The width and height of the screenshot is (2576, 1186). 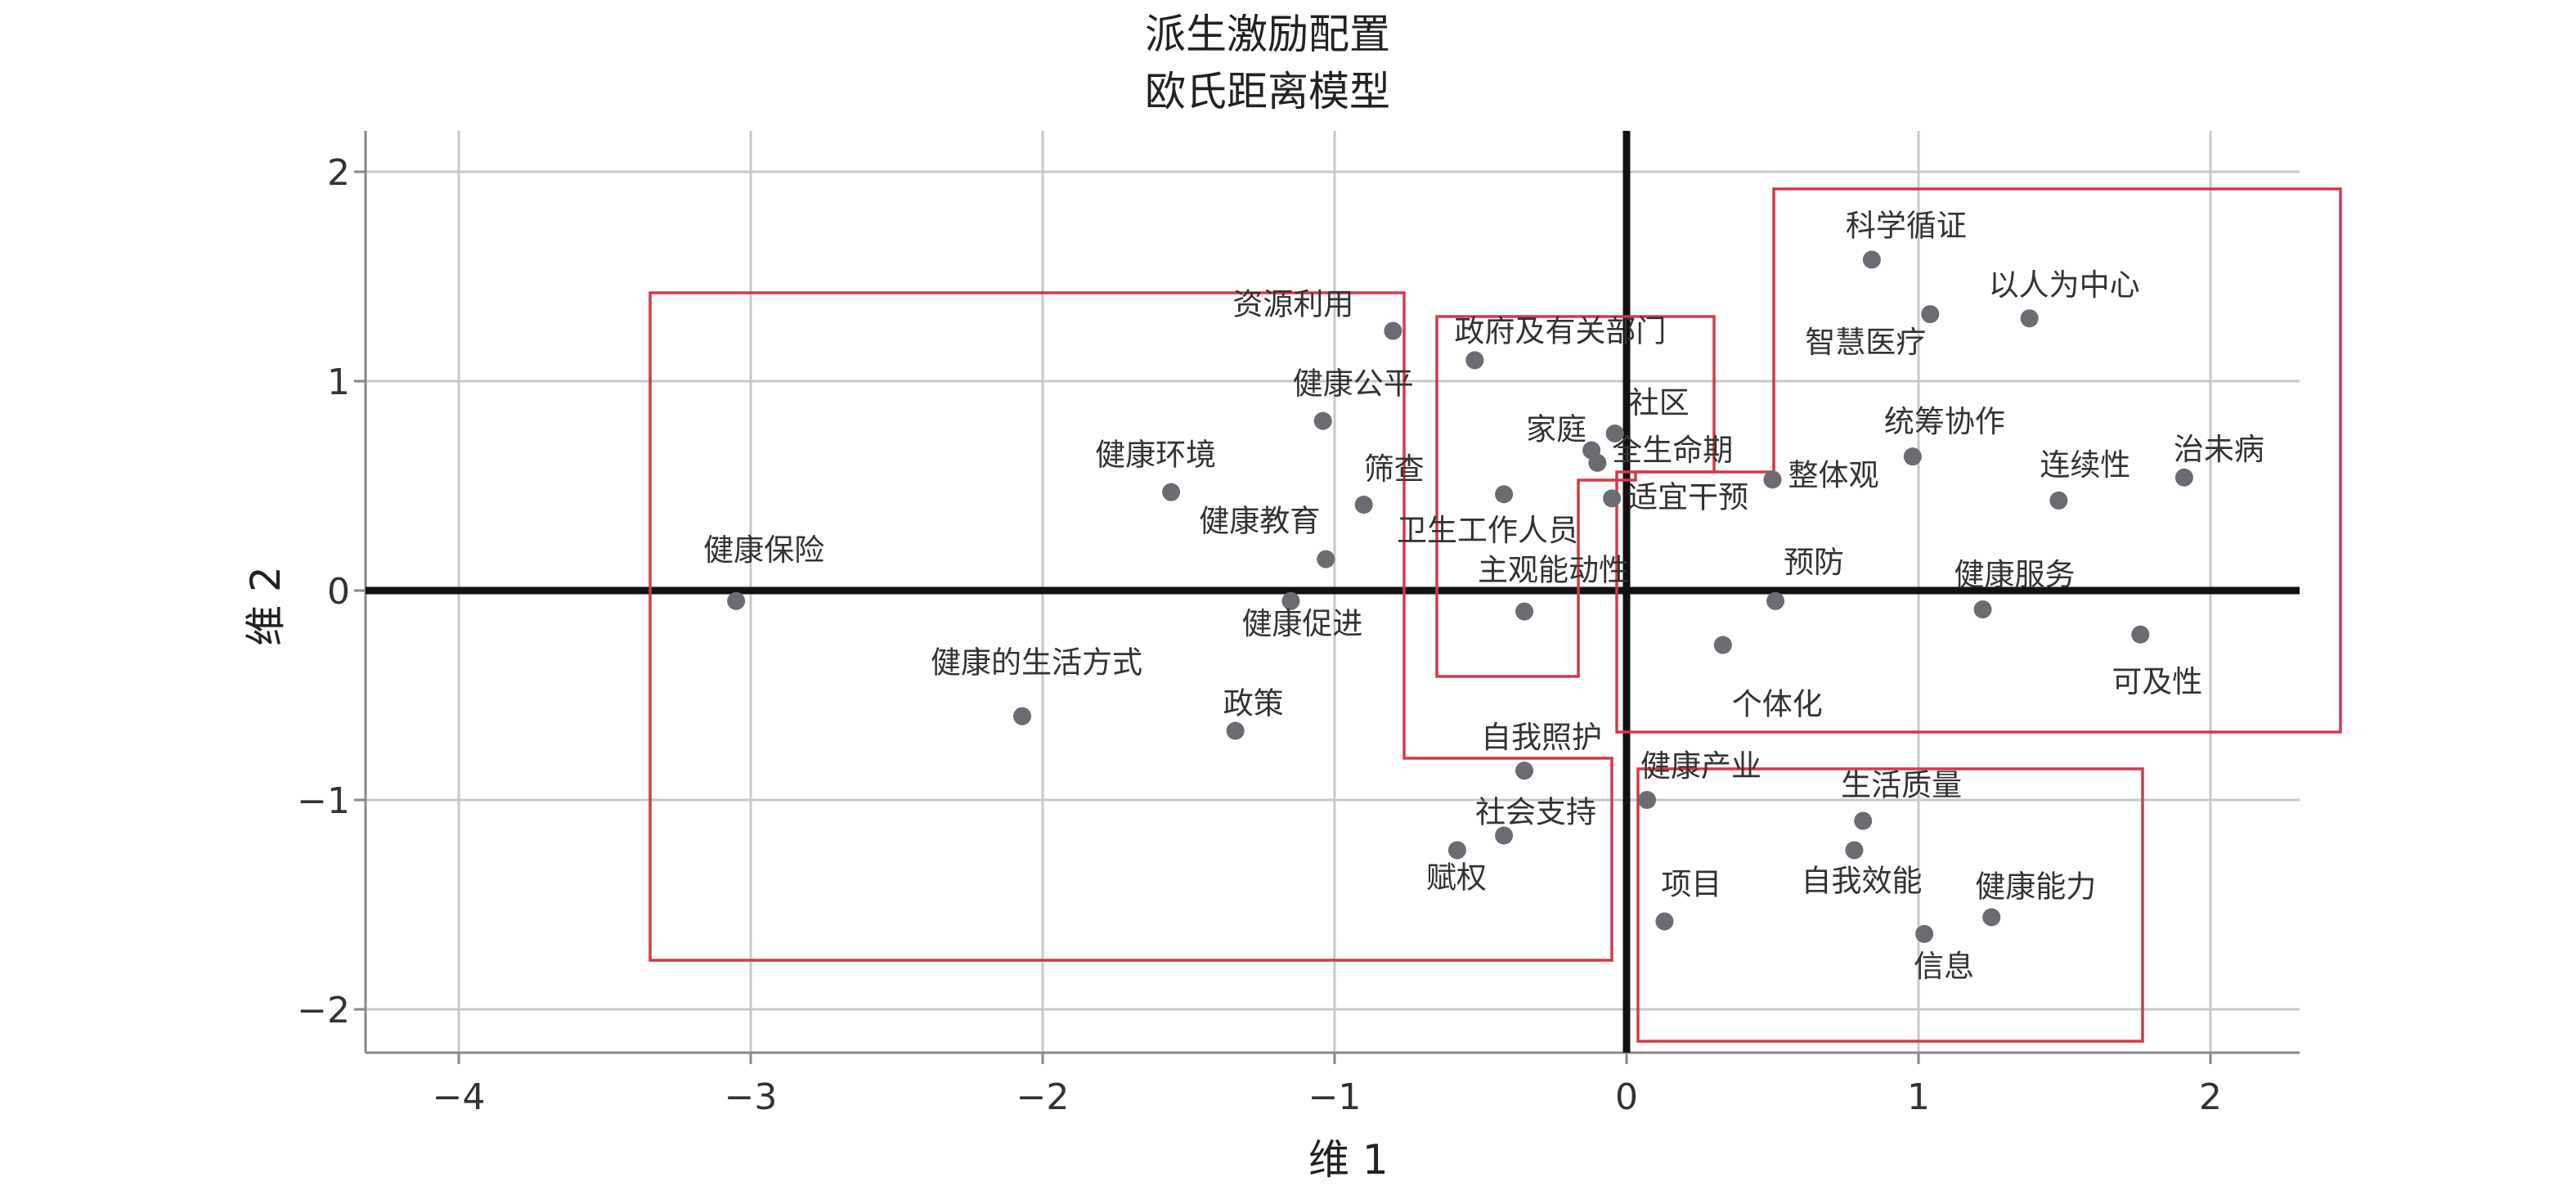 What do you see at coordinates (1688, 497) in the screenshot?
I see `point-label: 适宜干预` at bounding box center [1688, 497].